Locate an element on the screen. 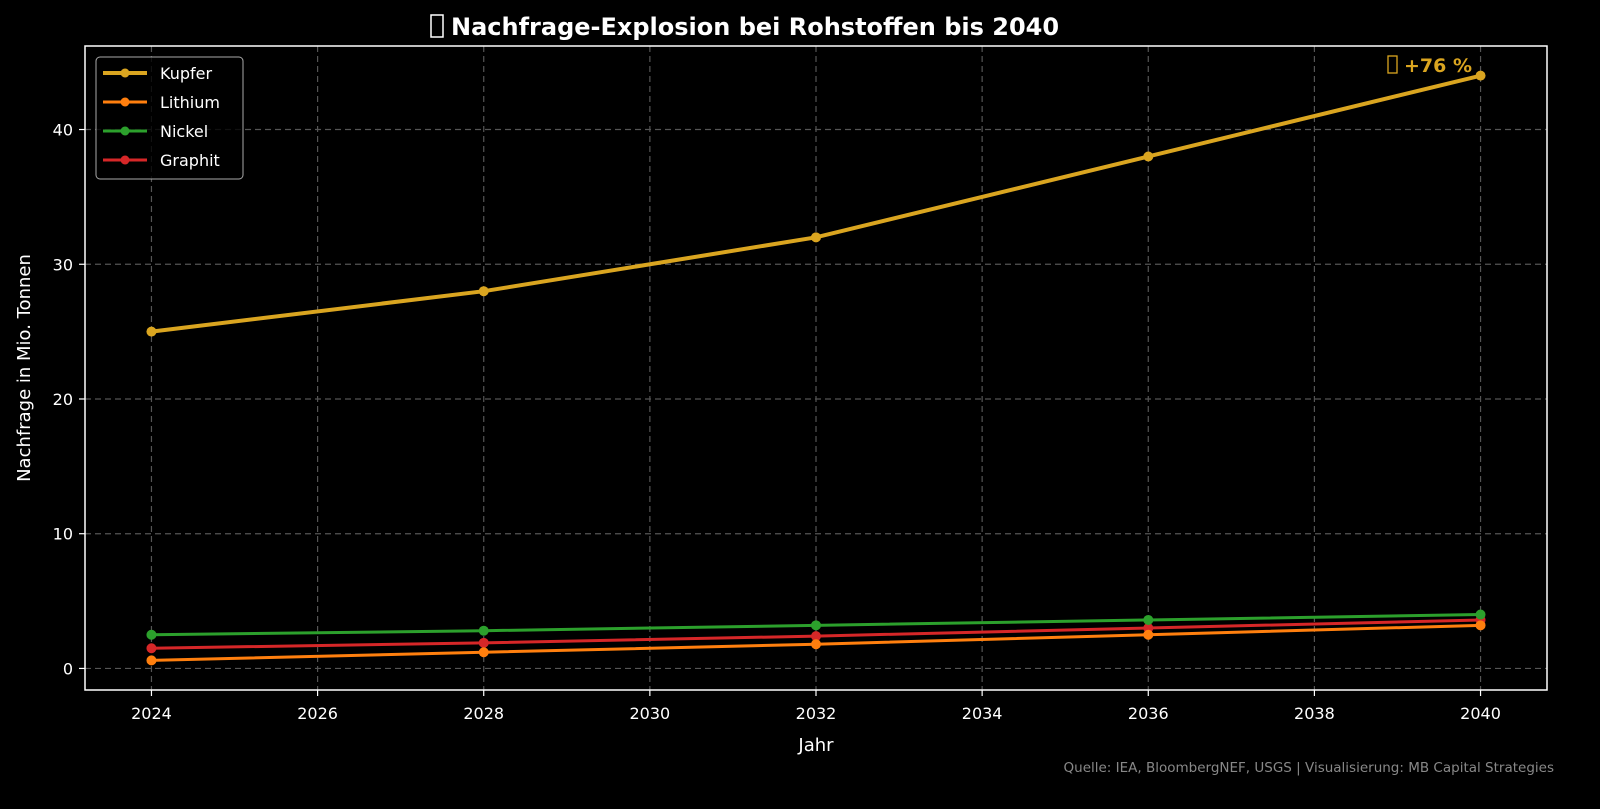  x-tick-label: 2032 is located at coordinates (816, 713).